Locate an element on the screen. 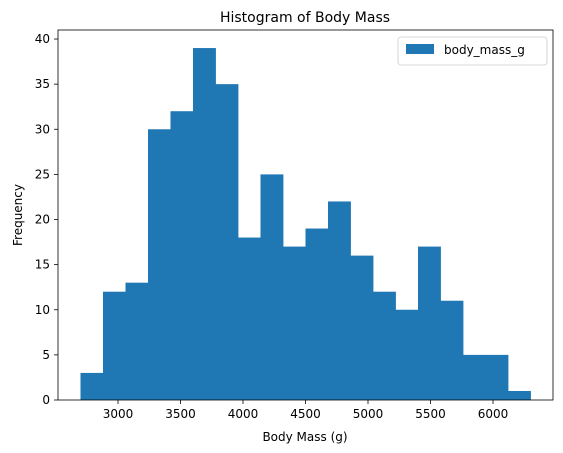 The width and height of the screenshot is (563, 453). y-axis-ticks: 0 5 10 15 20 25 30 35 40 is located at coordinates (46, 219).